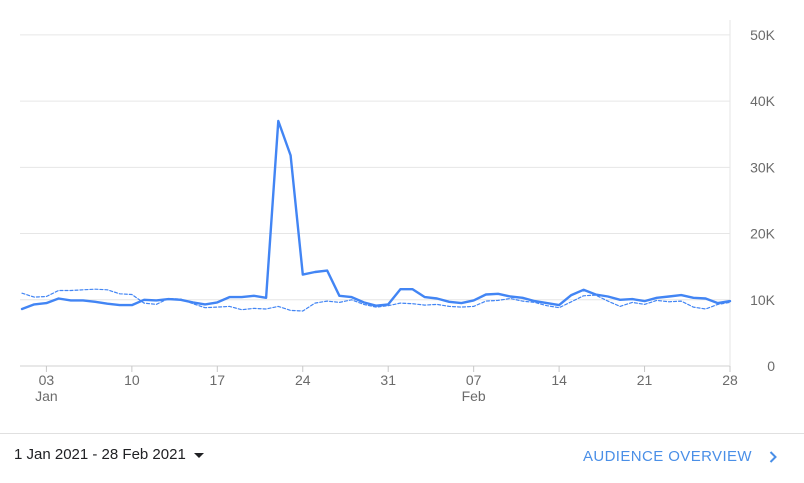 Image resolution: width=804 pixels, height=483 pixels. I want to click on x-tick-sublabel: Feb, so click(474, 396).